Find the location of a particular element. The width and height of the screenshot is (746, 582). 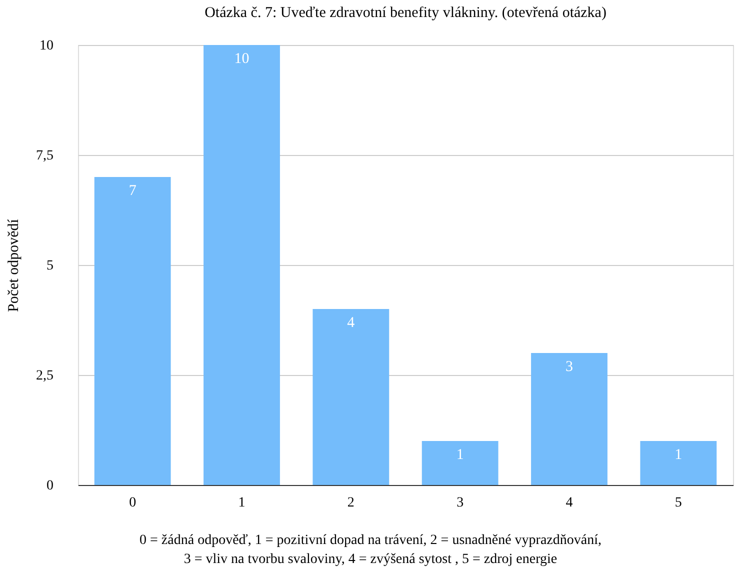

text: 0 = žádná odpověď, 1 = pozitivní dopad na trávení, 2 = usnadněné vyprazdňování, is located at coordinates (371, 540).